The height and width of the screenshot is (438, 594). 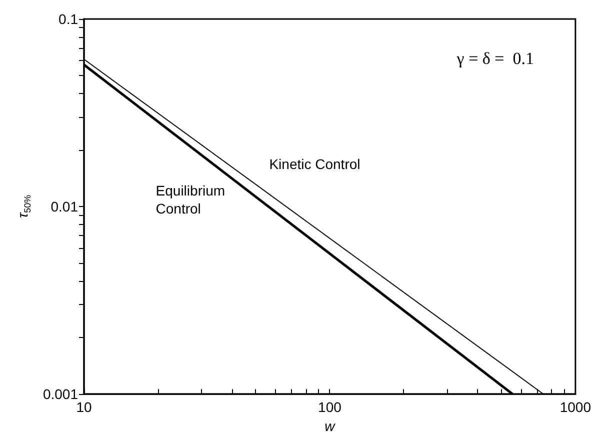 I want to click on series-label: Equilibrium Control, so click(x=191, y=199).